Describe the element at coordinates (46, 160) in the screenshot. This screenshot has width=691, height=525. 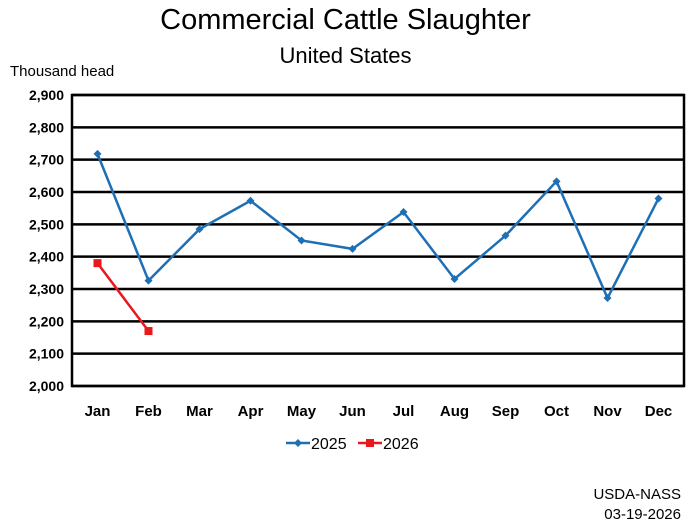
I see `y-tick-label: 2,700` at that location.